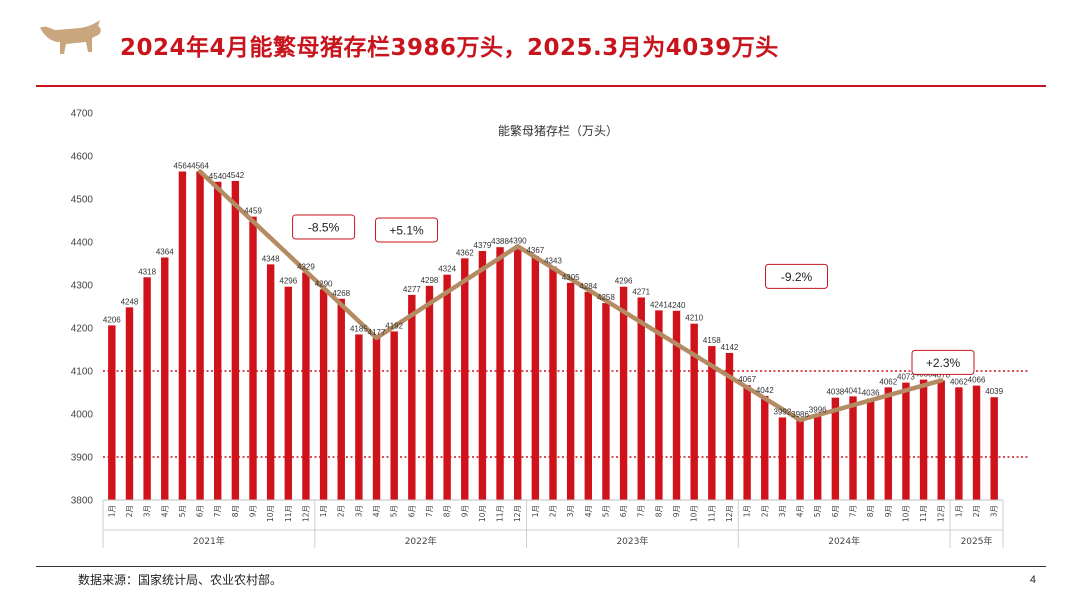 The width and height of the screenshot is (1080, 602). Describe the element at coordinates (632, 541) in the screenshot. I see `year-label: 2023年` at that location.